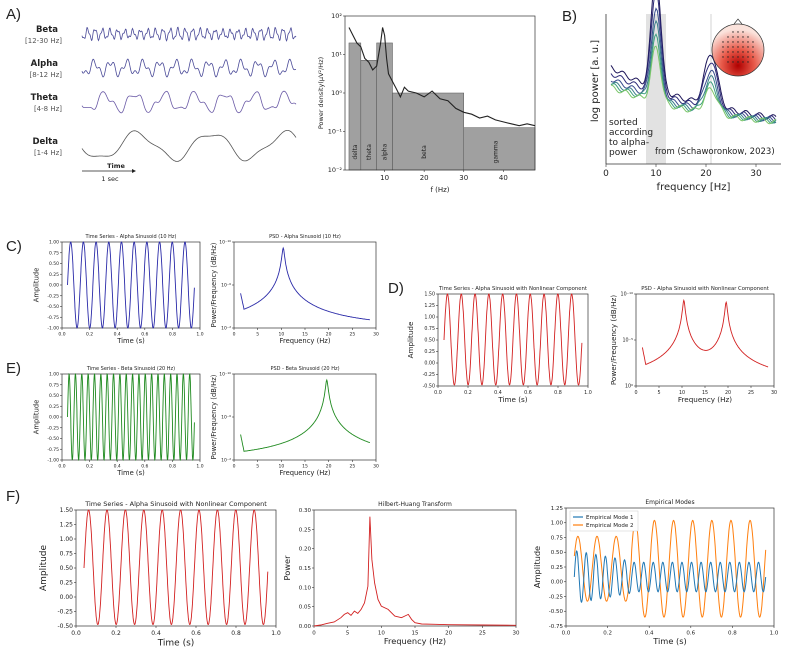 This screenshot has width=800, height=658. I want to click on psd-bands-xtick-label: 10, so click(384, 178).